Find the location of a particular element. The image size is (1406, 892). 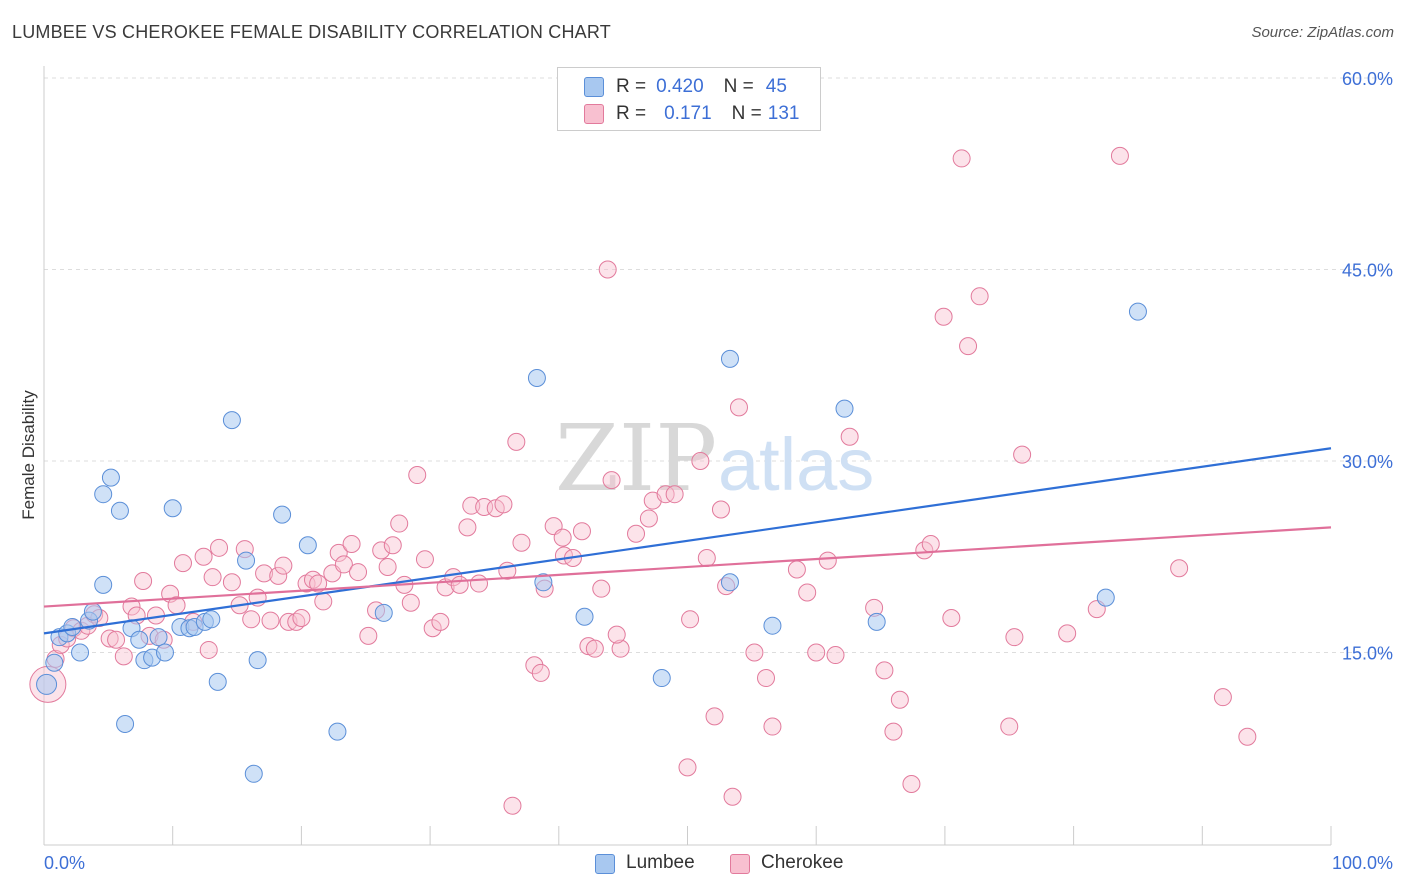

y-axis-label: Female Disability is located at coordinates (28, 455).